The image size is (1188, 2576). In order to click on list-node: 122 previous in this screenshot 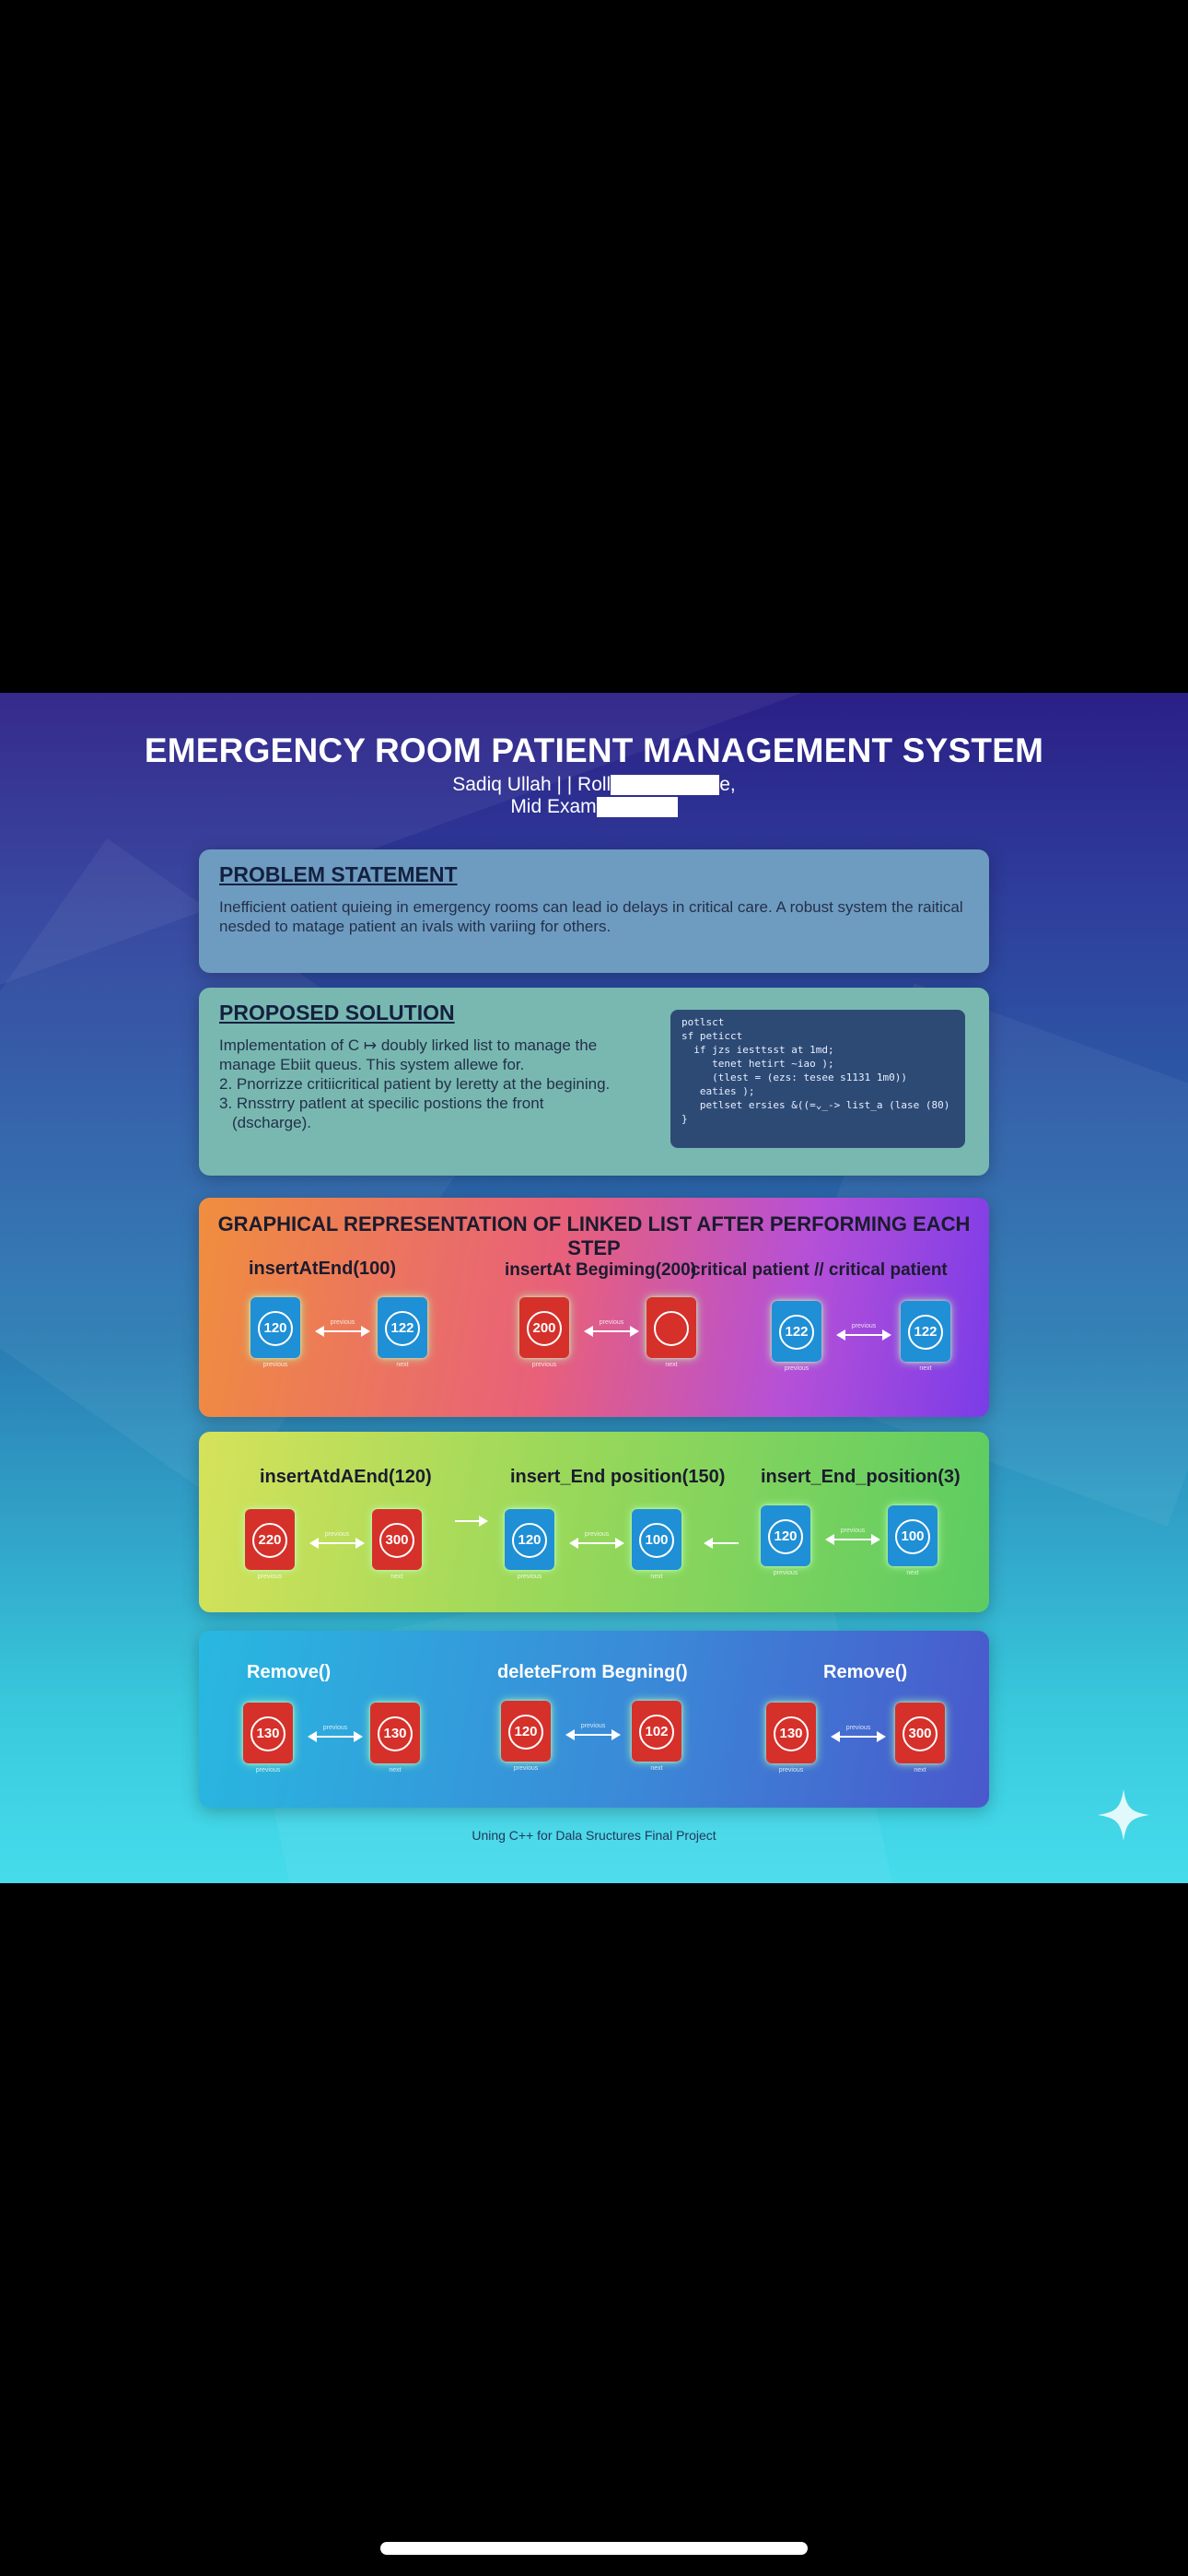, I will do `click(796, 1336)`.